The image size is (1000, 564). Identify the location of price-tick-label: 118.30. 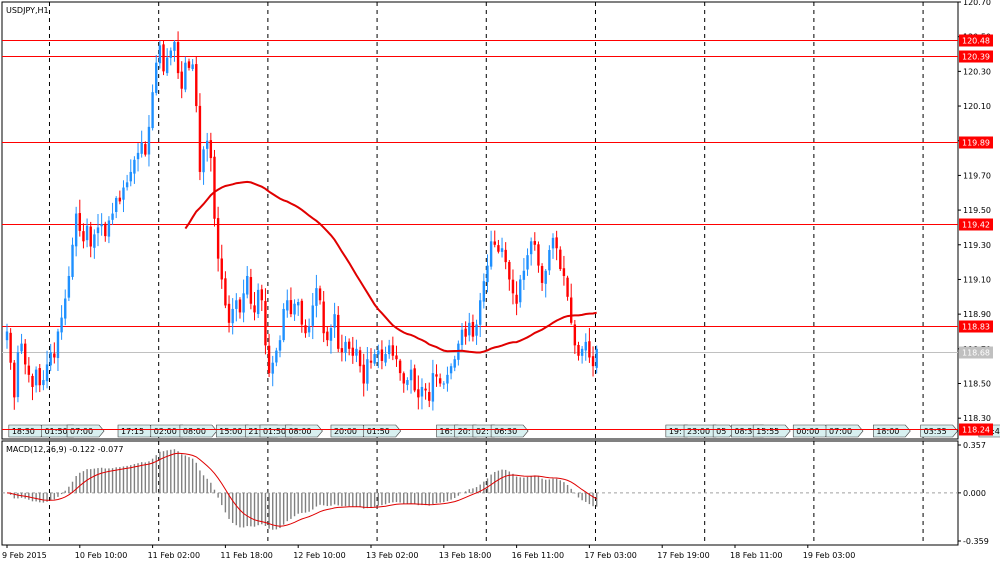
(977, 418).